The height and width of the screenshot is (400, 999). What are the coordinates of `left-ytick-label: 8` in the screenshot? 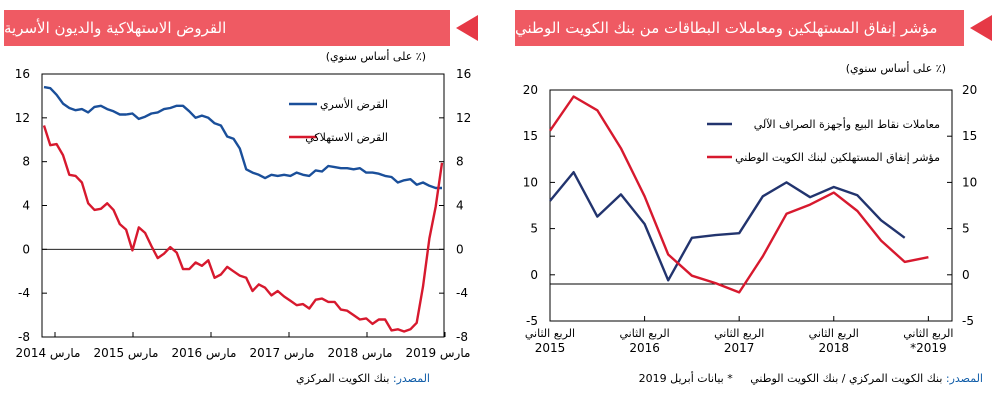 It's located at (26, 162).